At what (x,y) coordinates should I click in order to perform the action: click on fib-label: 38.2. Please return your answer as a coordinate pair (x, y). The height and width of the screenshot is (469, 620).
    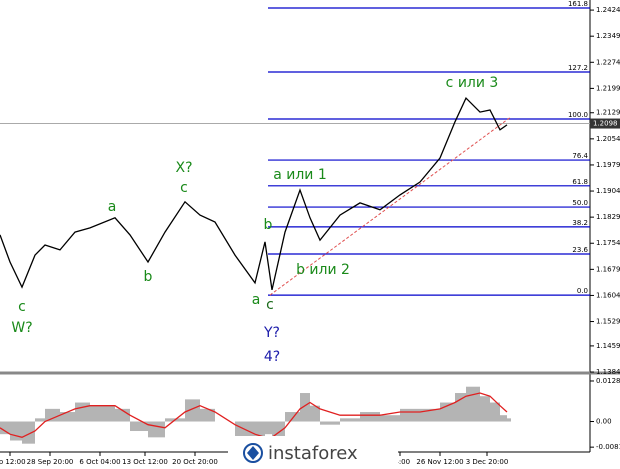
    Looking at the image, I should click on (580, 223).